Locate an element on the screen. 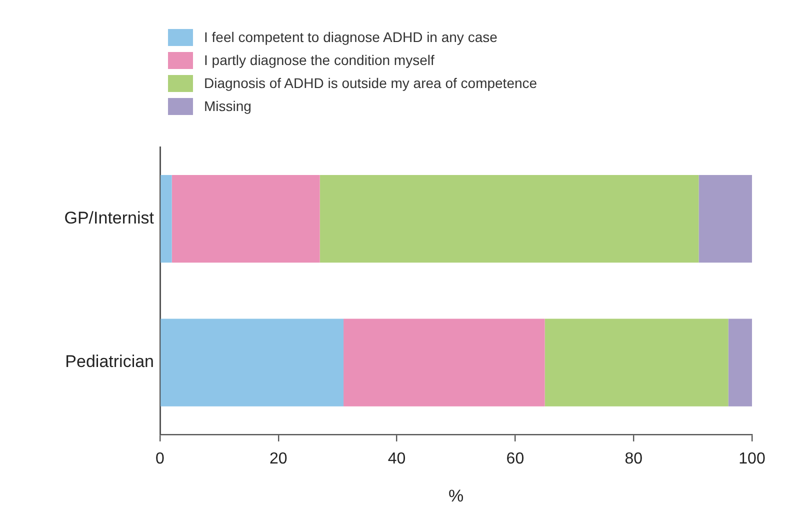 The image size is (804, 525). x-tick-label: 40 is located at coordinates (397, 459).